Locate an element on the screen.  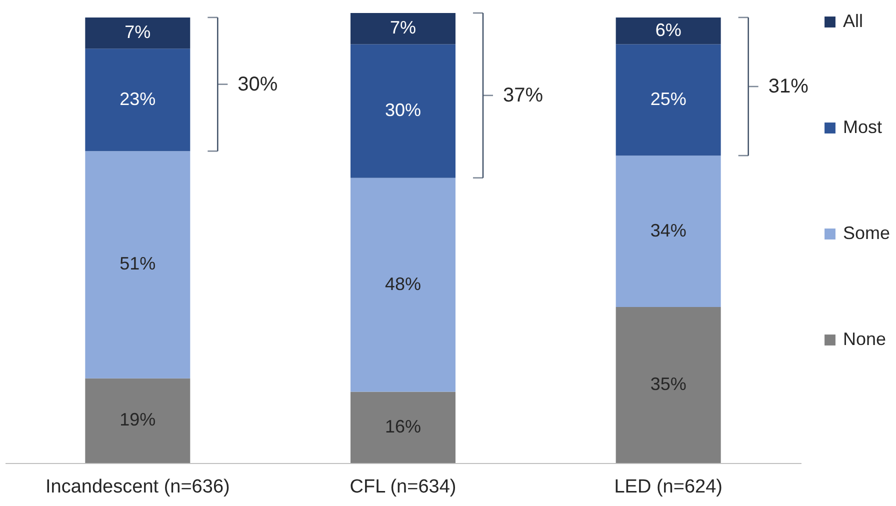
data-label: 48% is located at coordinates (403, 284).